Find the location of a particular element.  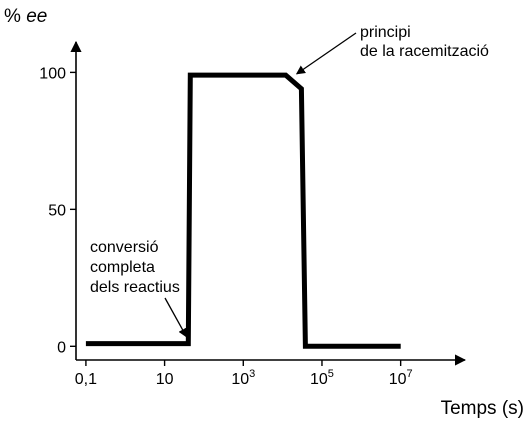

y-tick-label: 50 is located at coordinates (57, 210).